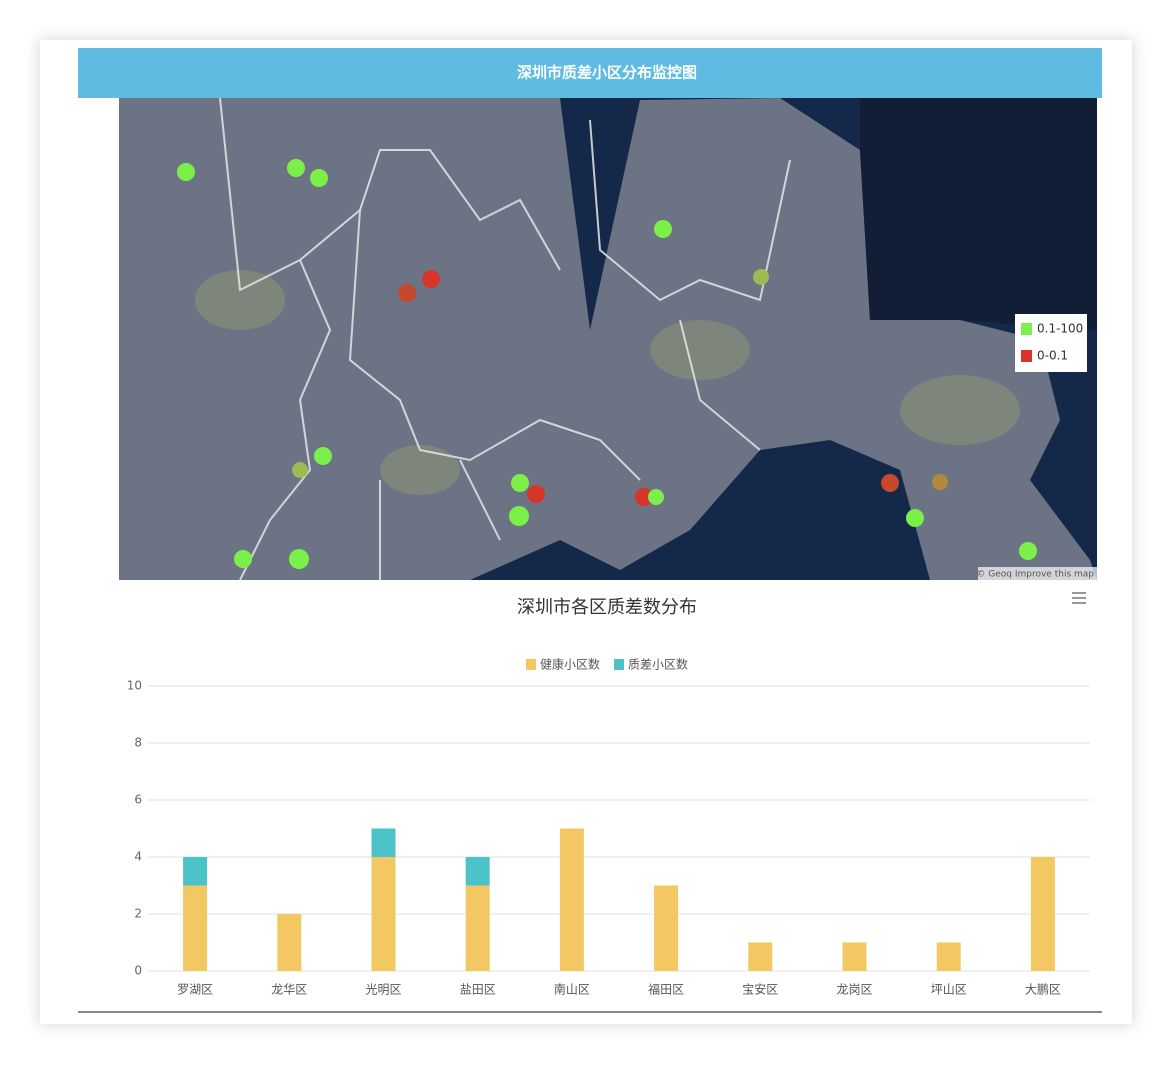 The height and width of the screenshot is (1068, 1172). I want to click on x-tick-label: 龙华区, so click(289, 990).